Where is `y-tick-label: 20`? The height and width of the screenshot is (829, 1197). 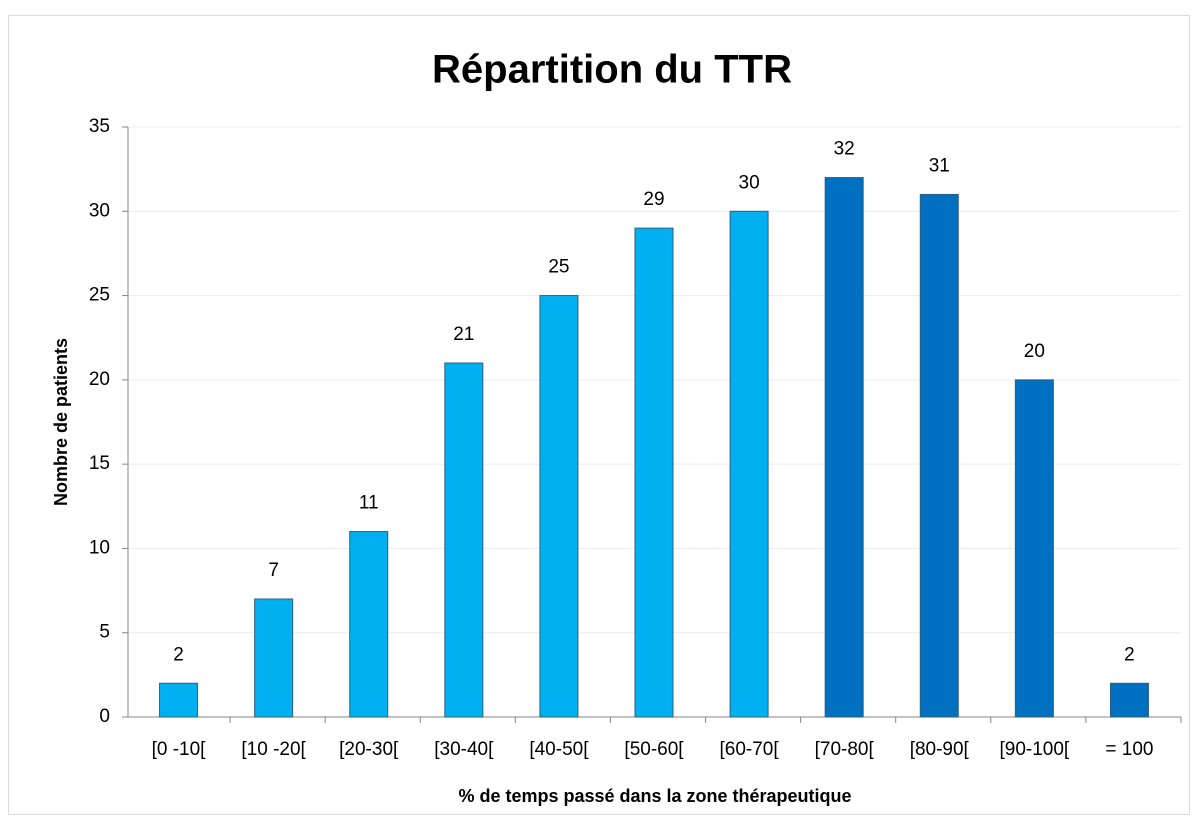
y-tick-label: 20 is located at coordinates (99, 379).